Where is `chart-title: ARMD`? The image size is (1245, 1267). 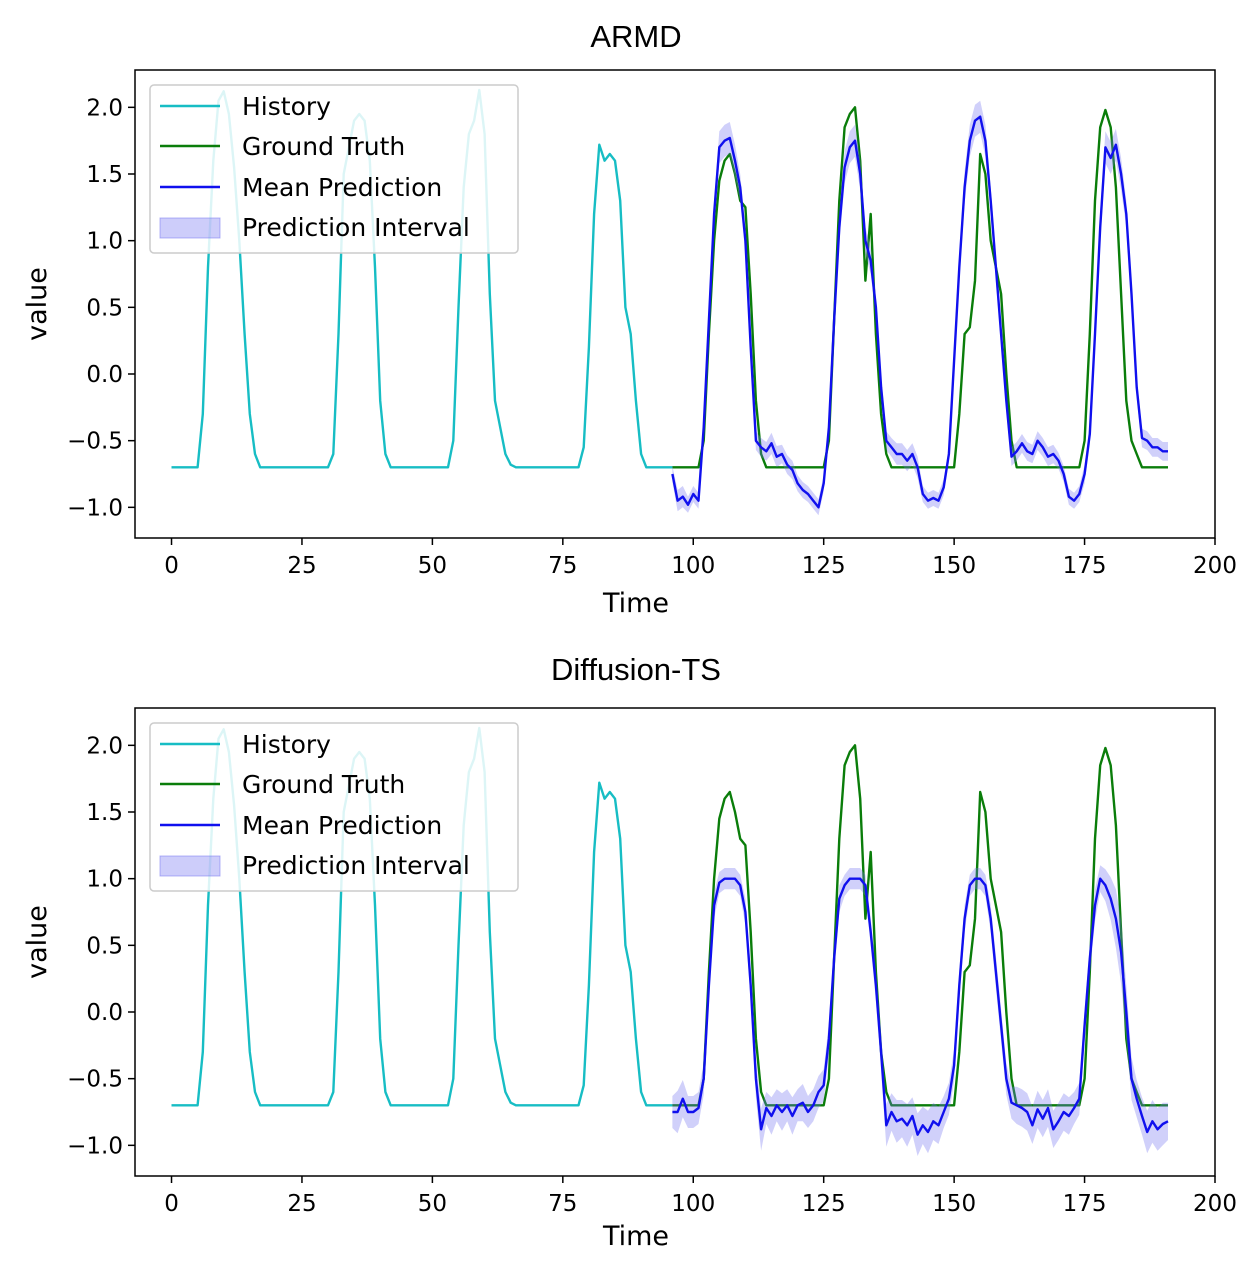 chart-title: ARMD is located at coordinates (635, 36).